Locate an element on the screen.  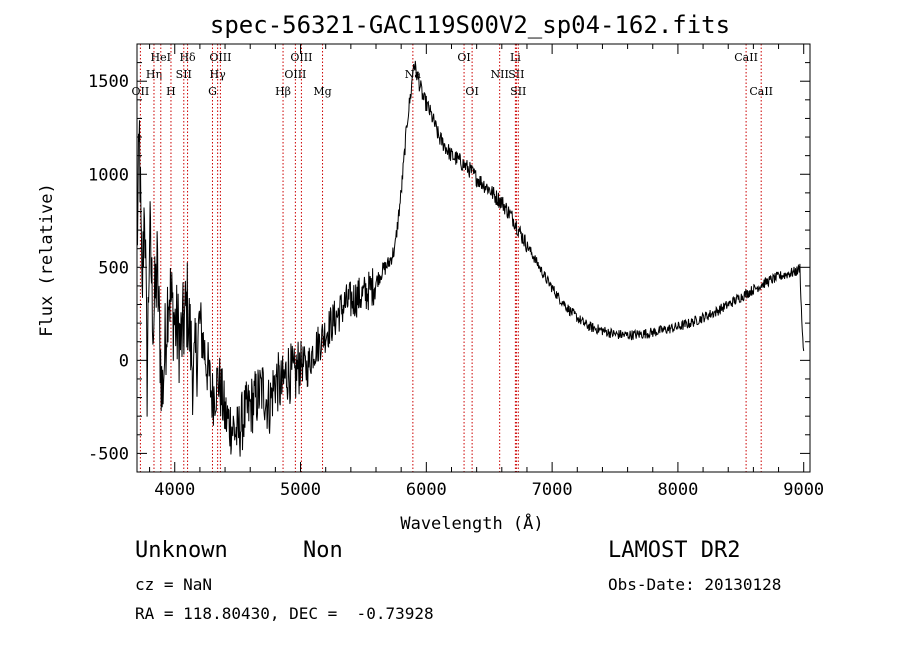
line-marker-label: HeI is located at coordinates (161, 57).